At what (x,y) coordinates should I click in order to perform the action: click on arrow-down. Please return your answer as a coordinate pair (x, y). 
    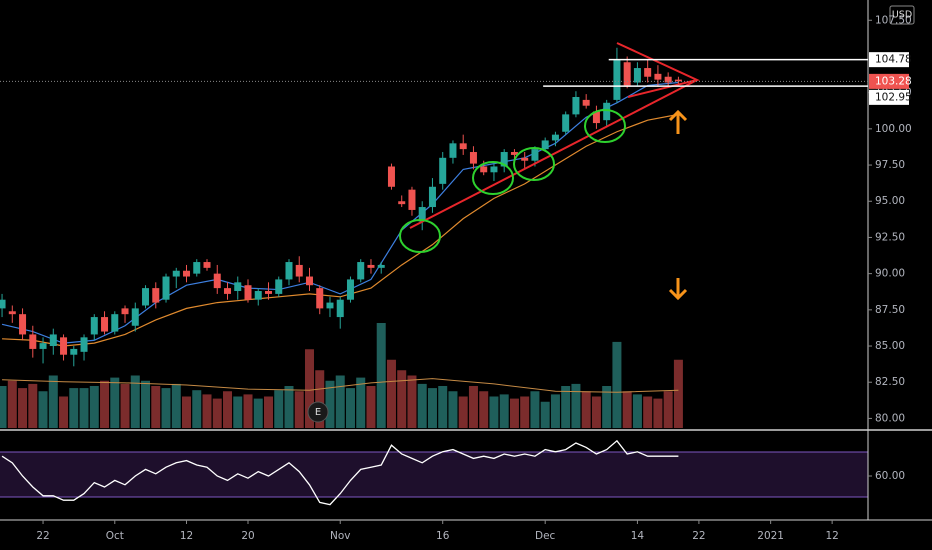
    Looking at the image, I should click on (678, 289).